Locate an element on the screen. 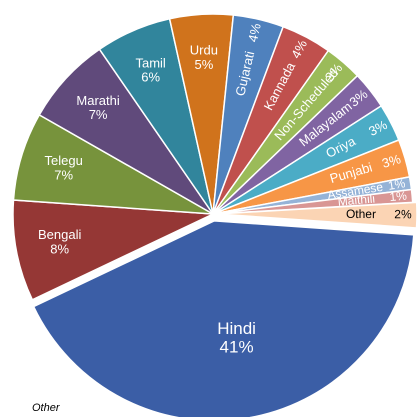  value-label: 6% is located at coordinates (150, 77).